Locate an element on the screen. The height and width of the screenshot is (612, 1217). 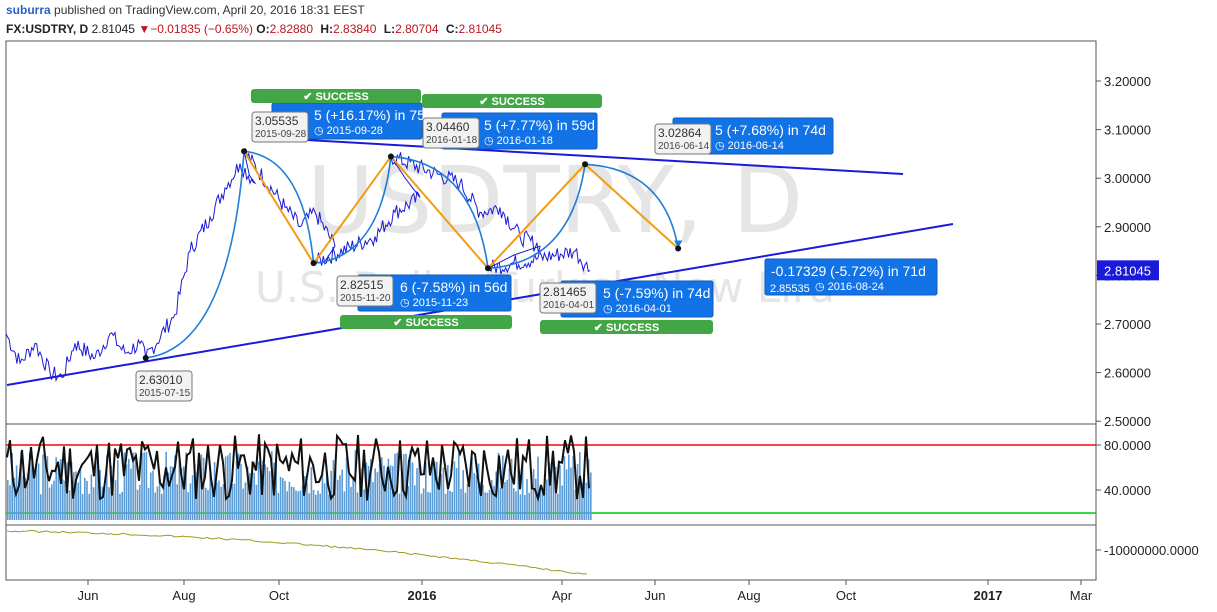
swing-info-text: -0.17329 (-5.72%) in 71d is located at coordinates (848, 271).